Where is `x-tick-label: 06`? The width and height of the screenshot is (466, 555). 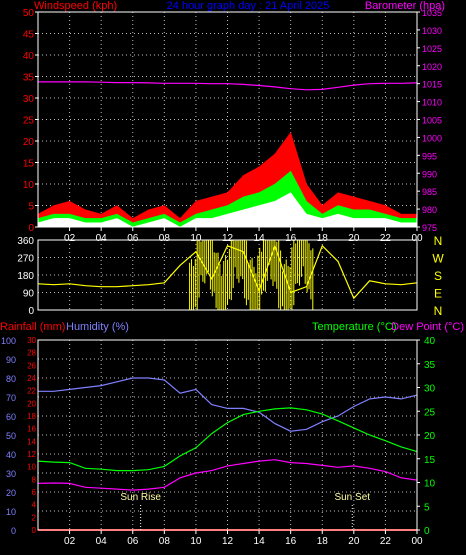
x-tick-label: 06 is located at coordinates (133, 238).